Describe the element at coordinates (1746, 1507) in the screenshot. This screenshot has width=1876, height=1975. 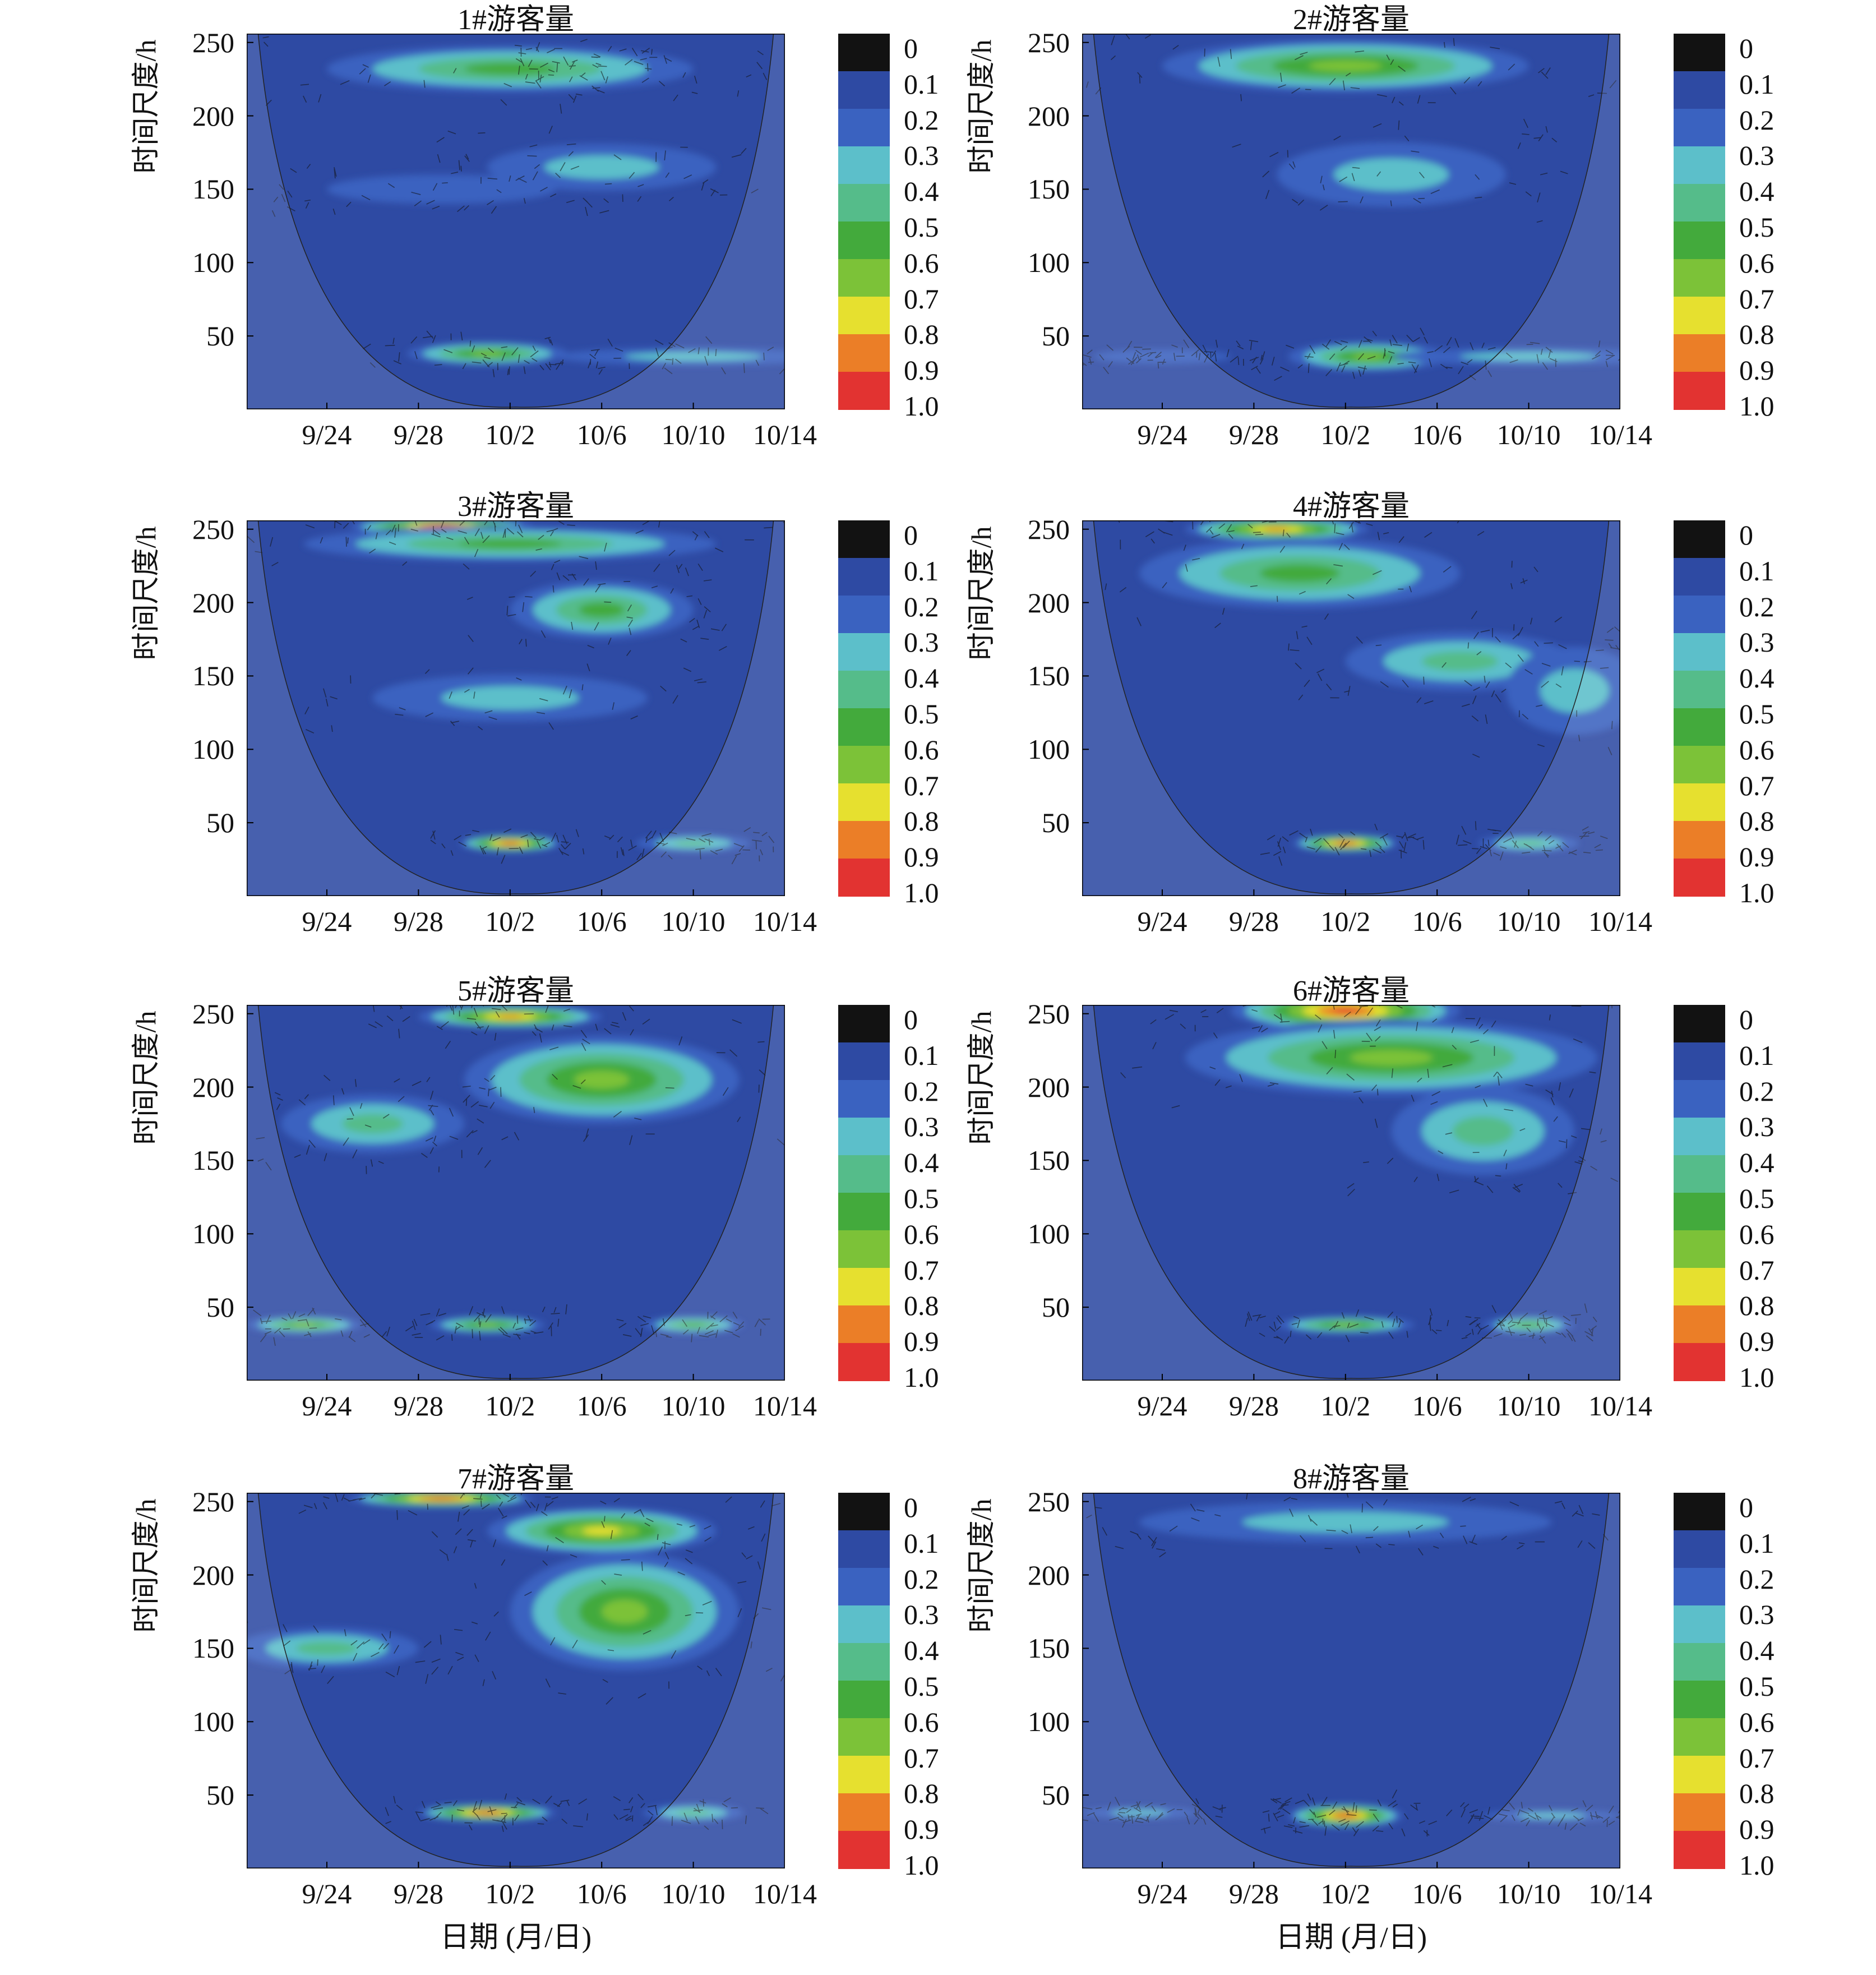
I see `colorbar-label: 0` at that location.